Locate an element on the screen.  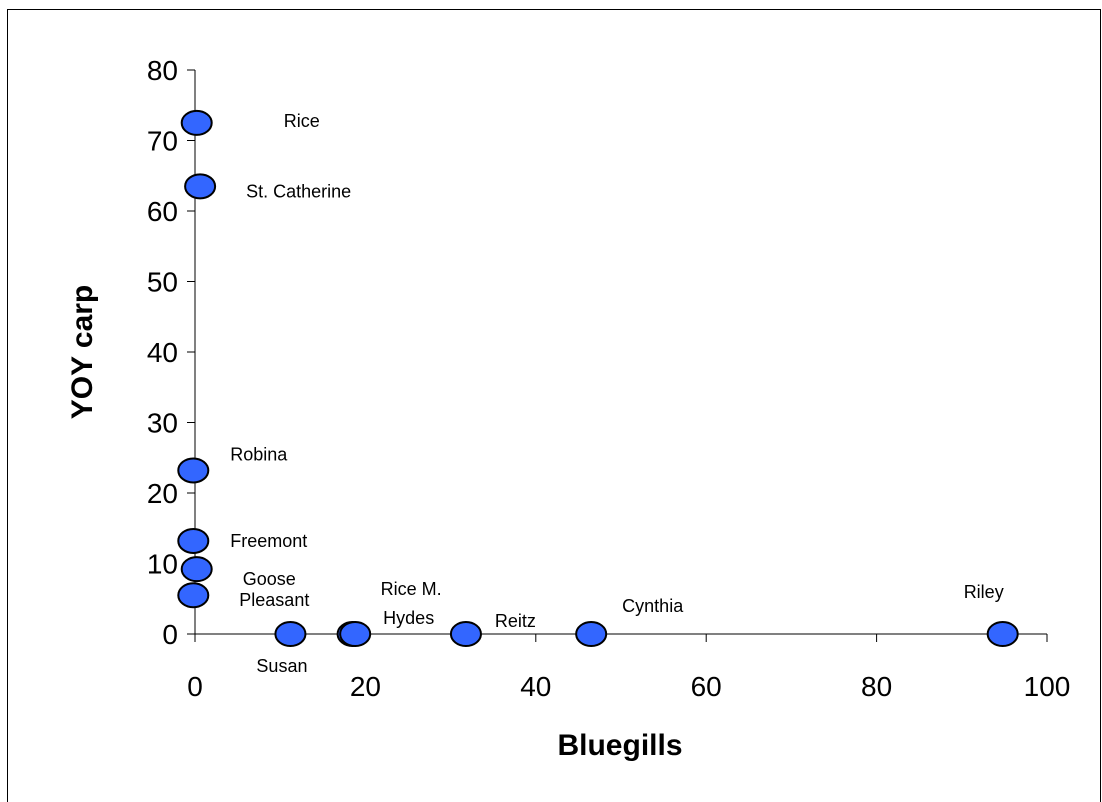
point-label: Susan is located at coordinates (281, 666).